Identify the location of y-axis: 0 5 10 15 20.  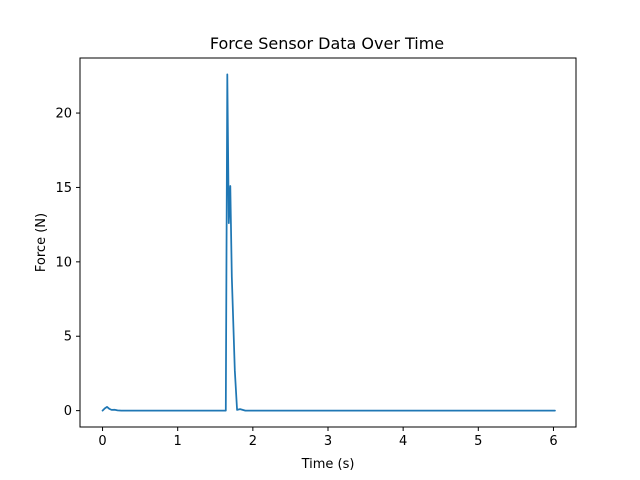
(67, 263).